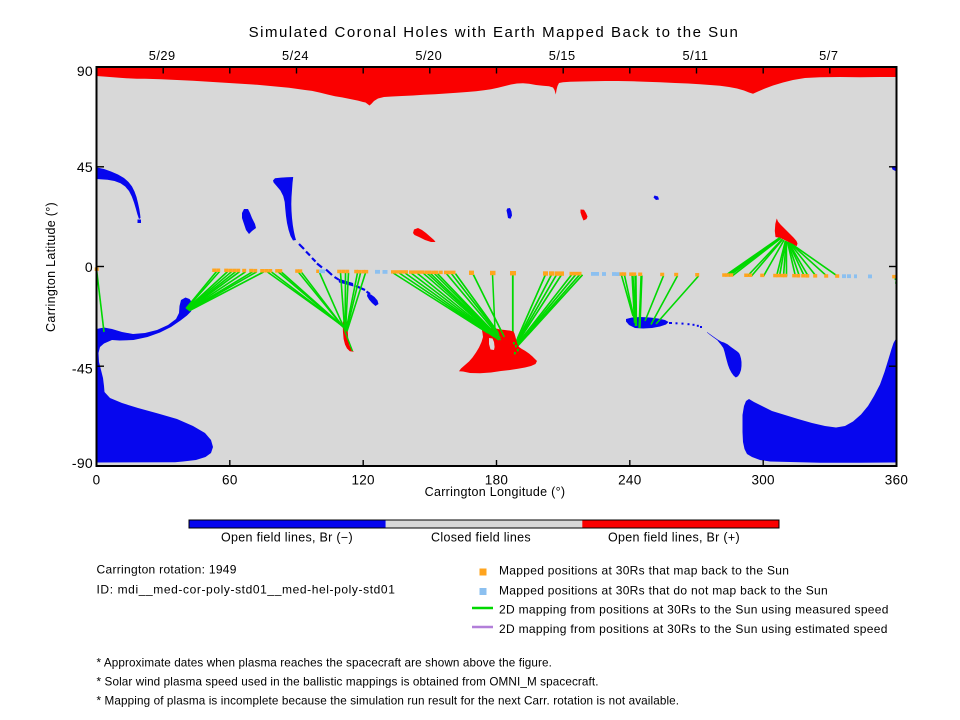 The width and height of the screenshot is (960, 720). What do you see at coordinates (629, 480) in the screenshot?
I see `svg-text: 240` at bounding box center [629, 480].